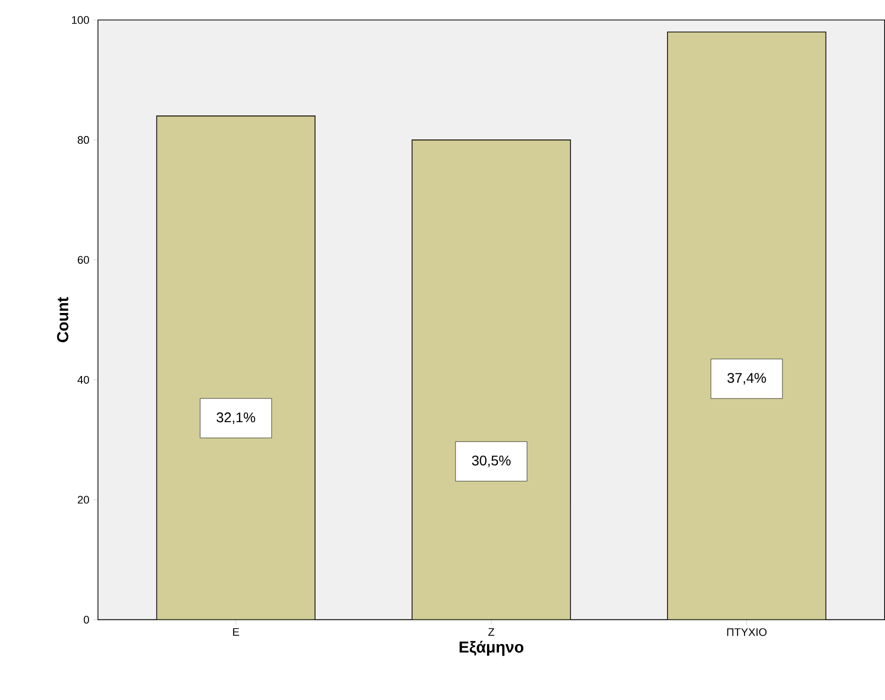  Describe the element at coordinates (84, 260) in the screenshot. I see `y-tick-label: 60` at that location.